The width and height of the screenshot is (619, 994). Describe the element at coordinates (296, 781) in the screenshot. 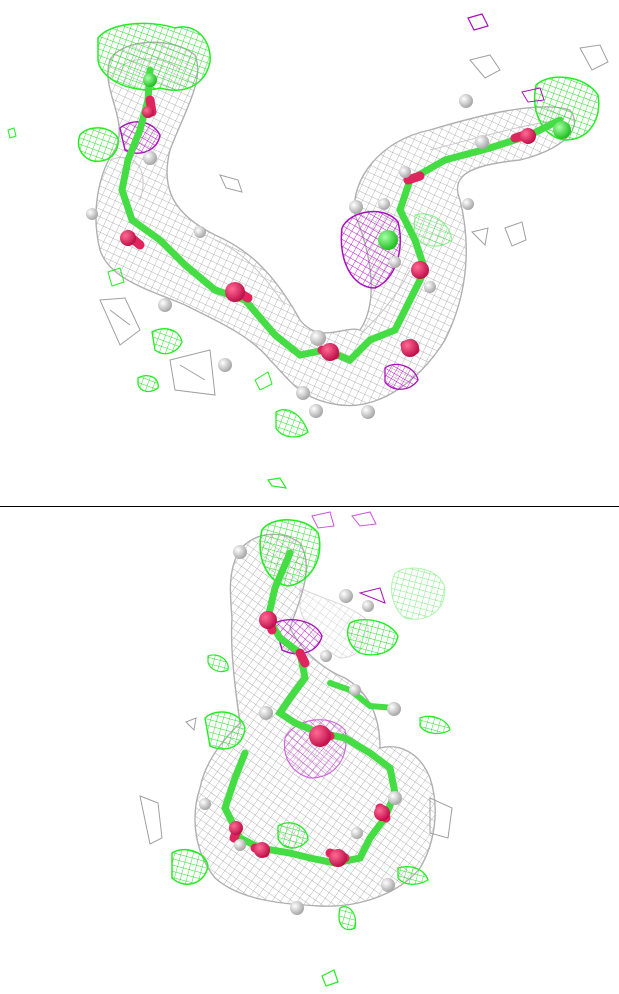

I see `stray-grey-mesh` at that location.